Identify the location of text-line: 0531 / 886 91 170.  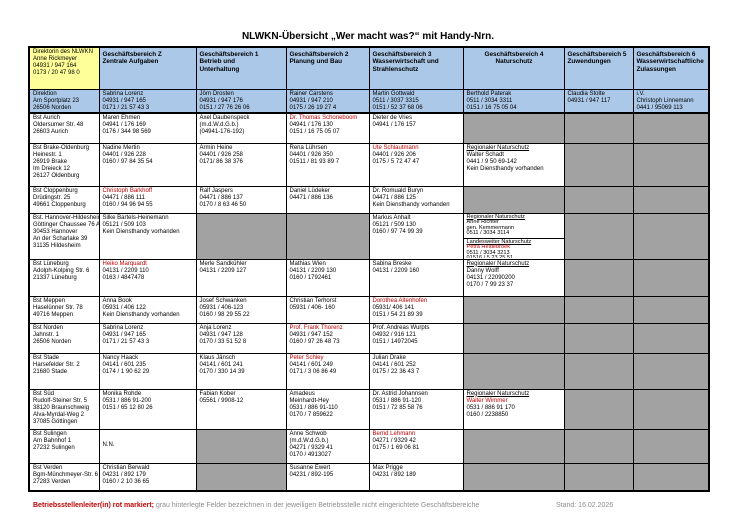
(490, 407).